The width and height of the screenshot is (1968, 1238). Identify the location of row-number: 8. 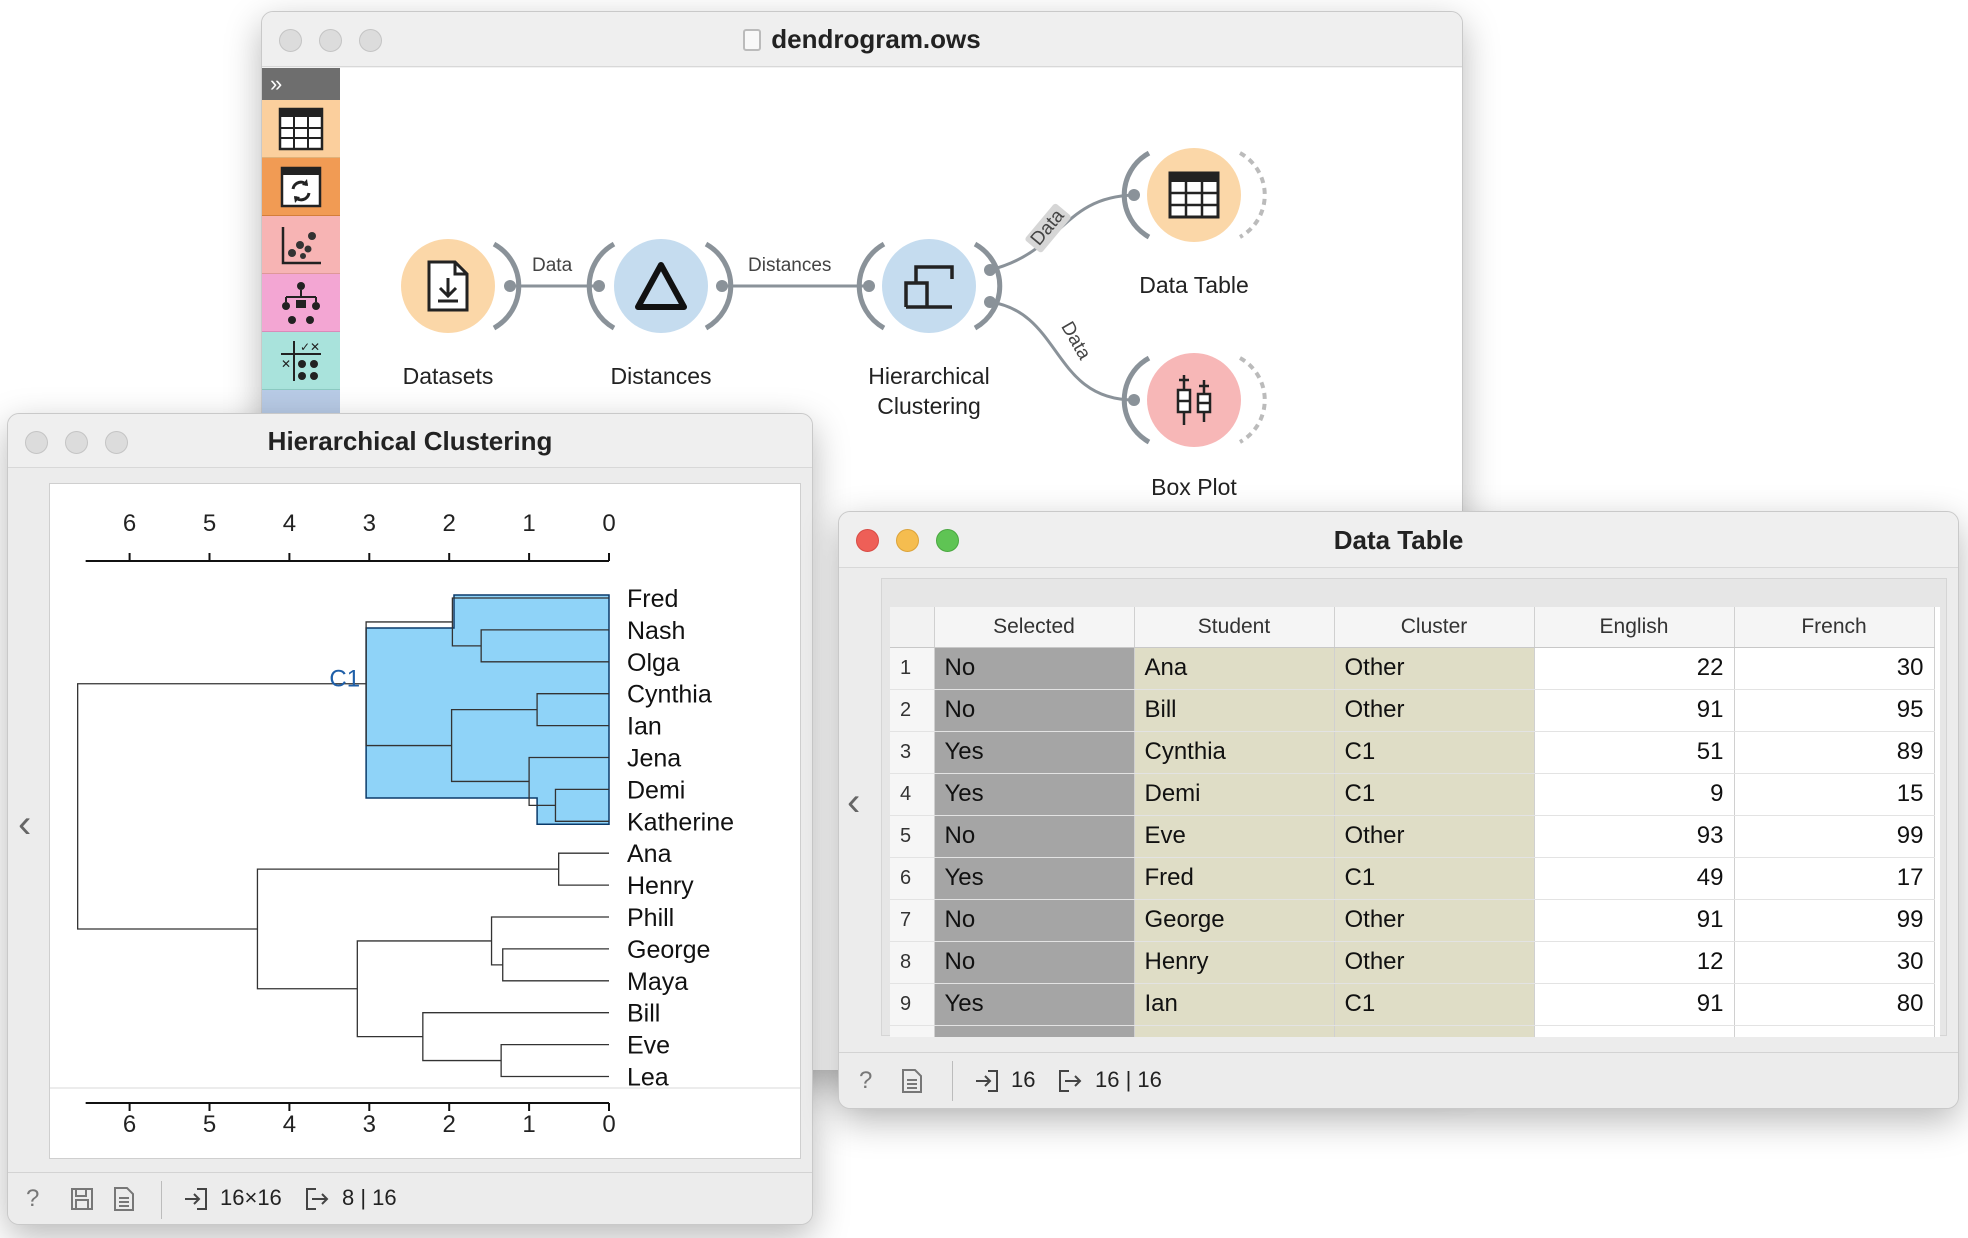
(912, 962).